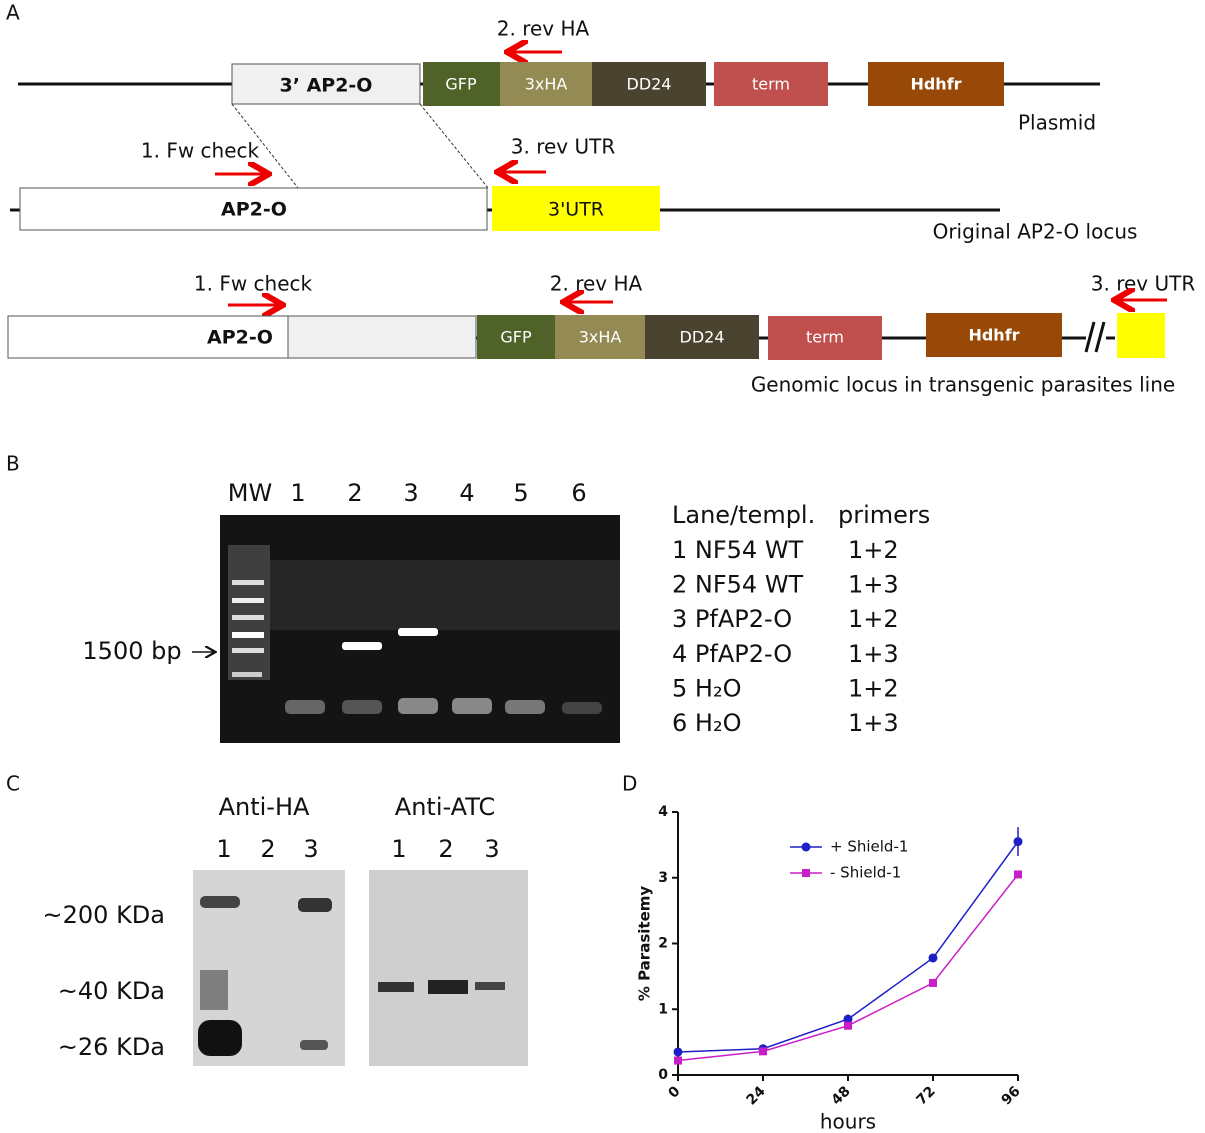 The image size is (1205, 1133). I want to click on box-label: 3'UTR, so click(576, 210).